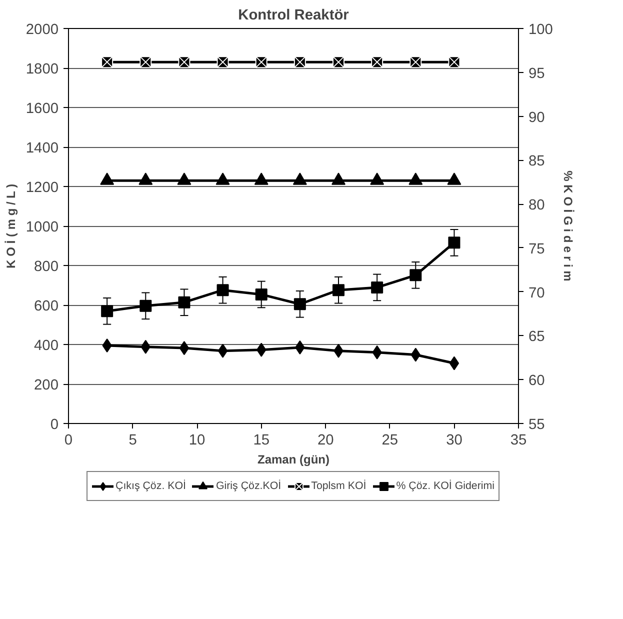 This screenshot has height=619, width=623. What do you see at coordinates (536, 118) in the screenshot?
I see `y2-tick-label: 90` at bounding box center [536, 118].